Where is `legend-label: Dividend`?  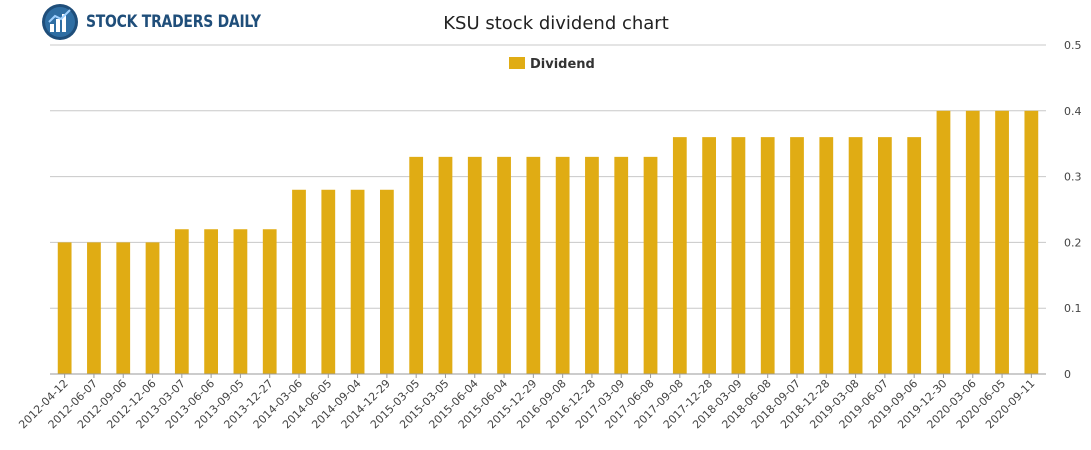
legend-label: Dividend is located at coordinates (562, 64).